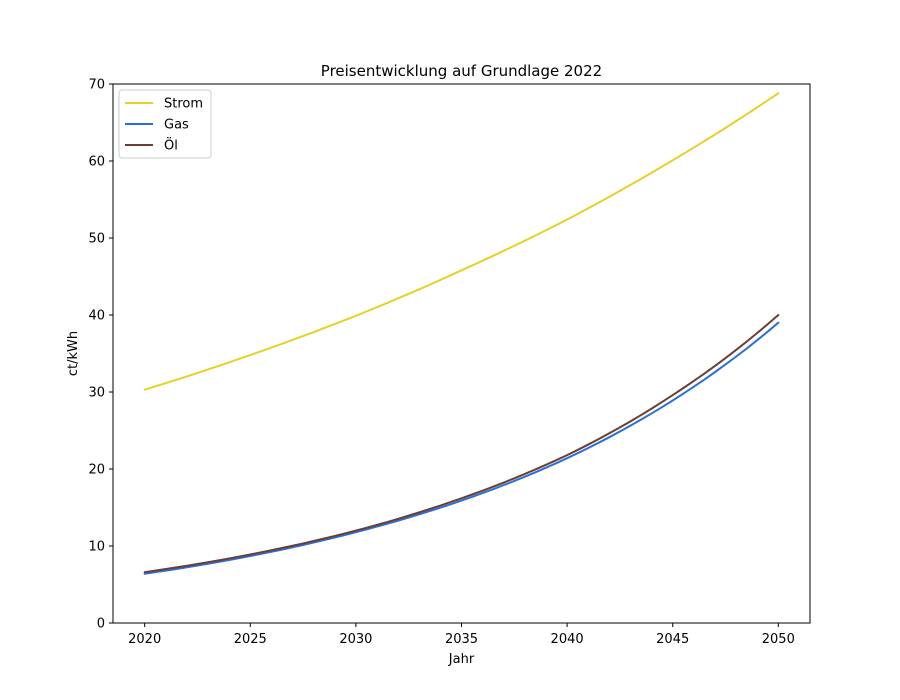  I want to click on x-tick-label: 2020, so click(144, 639).